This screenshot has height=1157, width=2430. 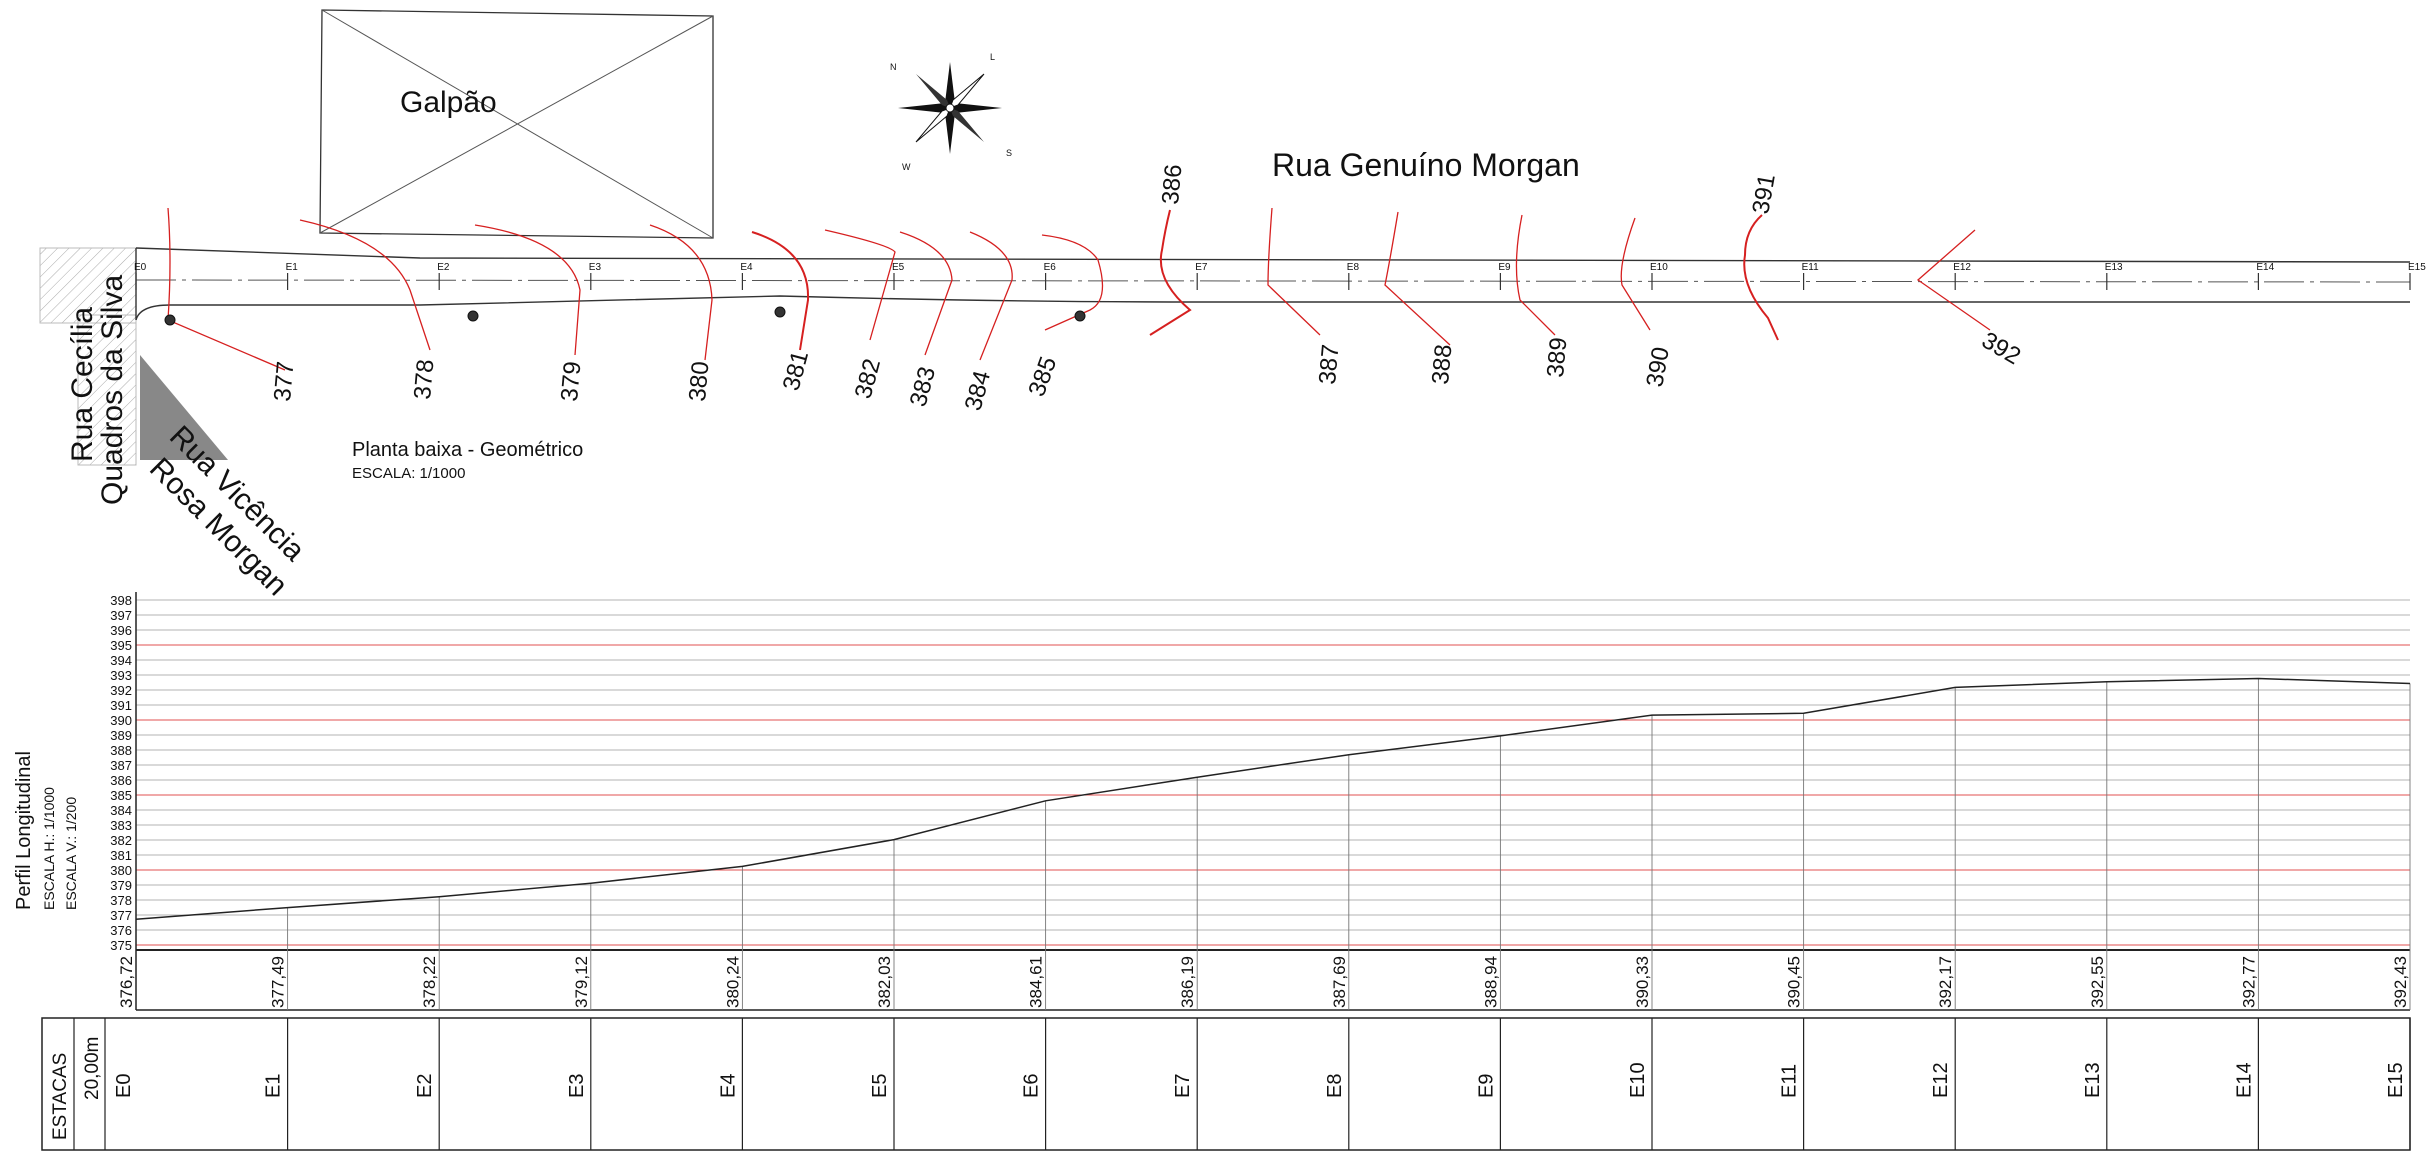 I want to click on station-label: E7, so click(x=1201, y=267).